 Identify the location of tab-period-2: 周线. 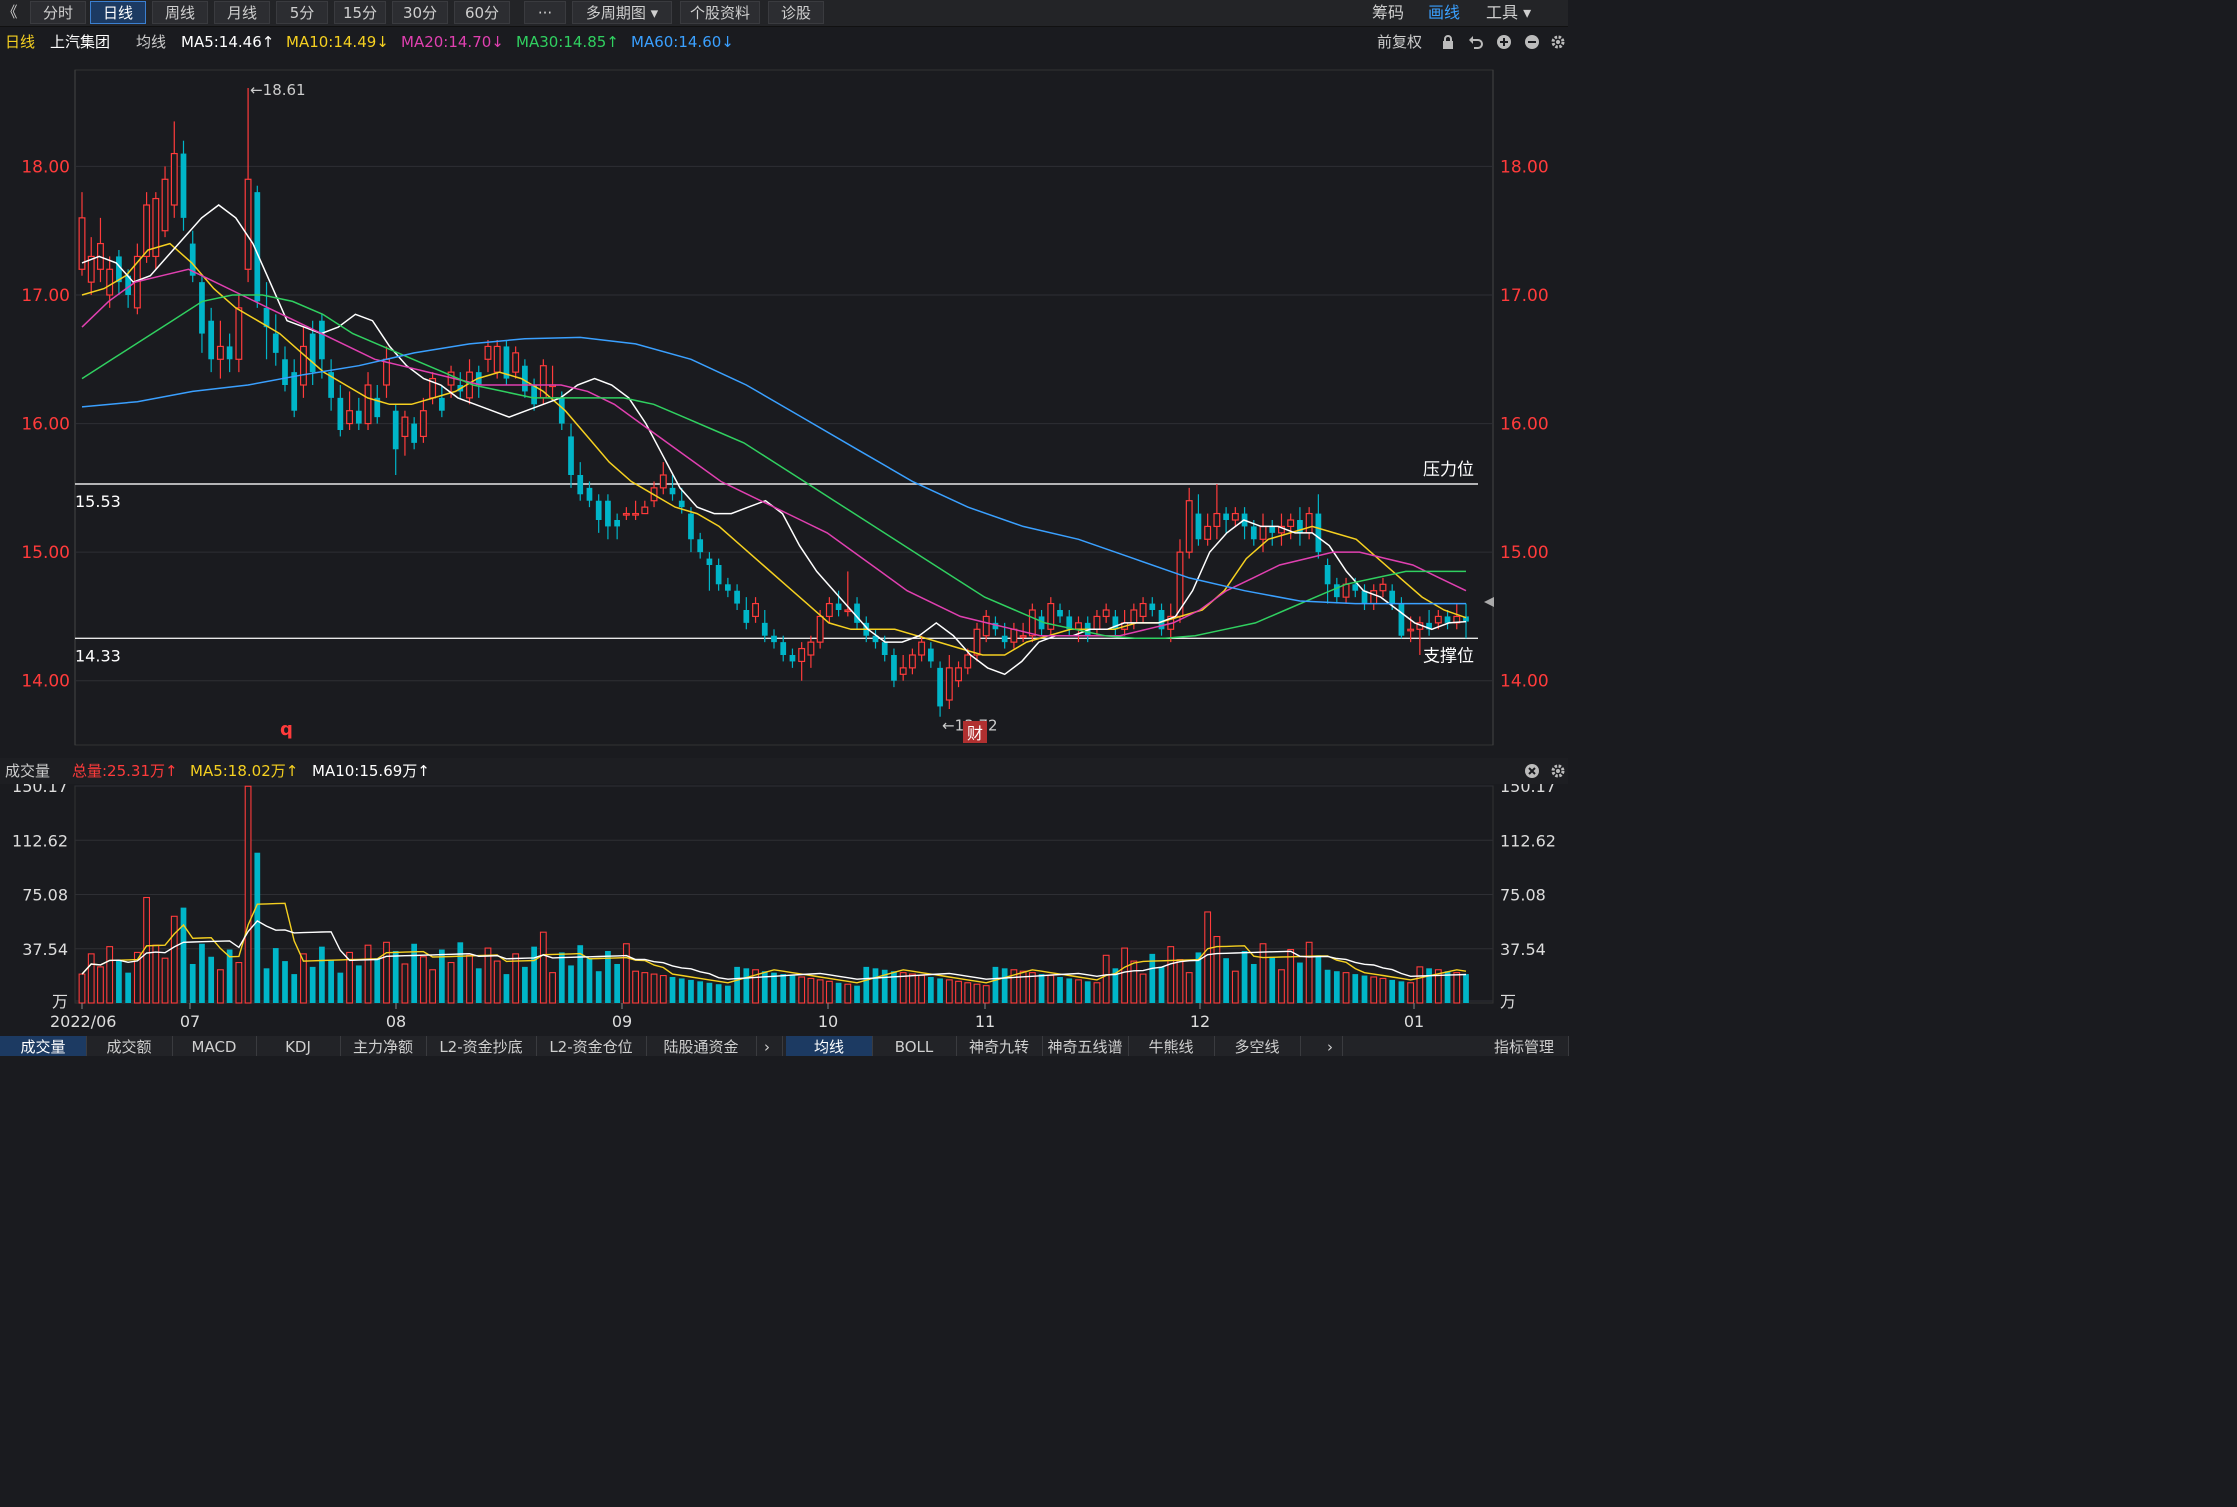
(180, 12).